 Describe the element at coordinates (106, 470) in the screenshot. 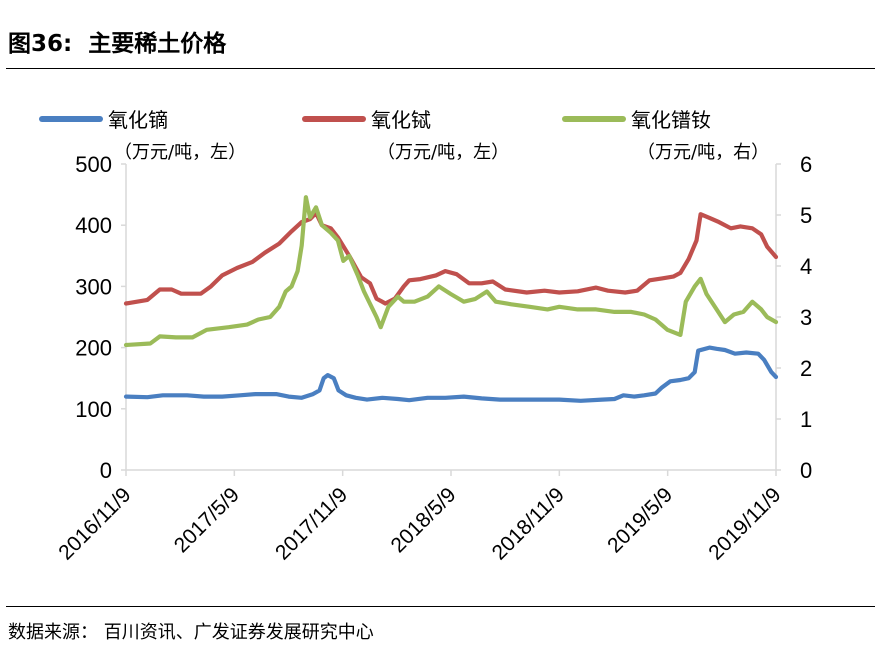

I see `y-left-tick-label: 0` at that location.